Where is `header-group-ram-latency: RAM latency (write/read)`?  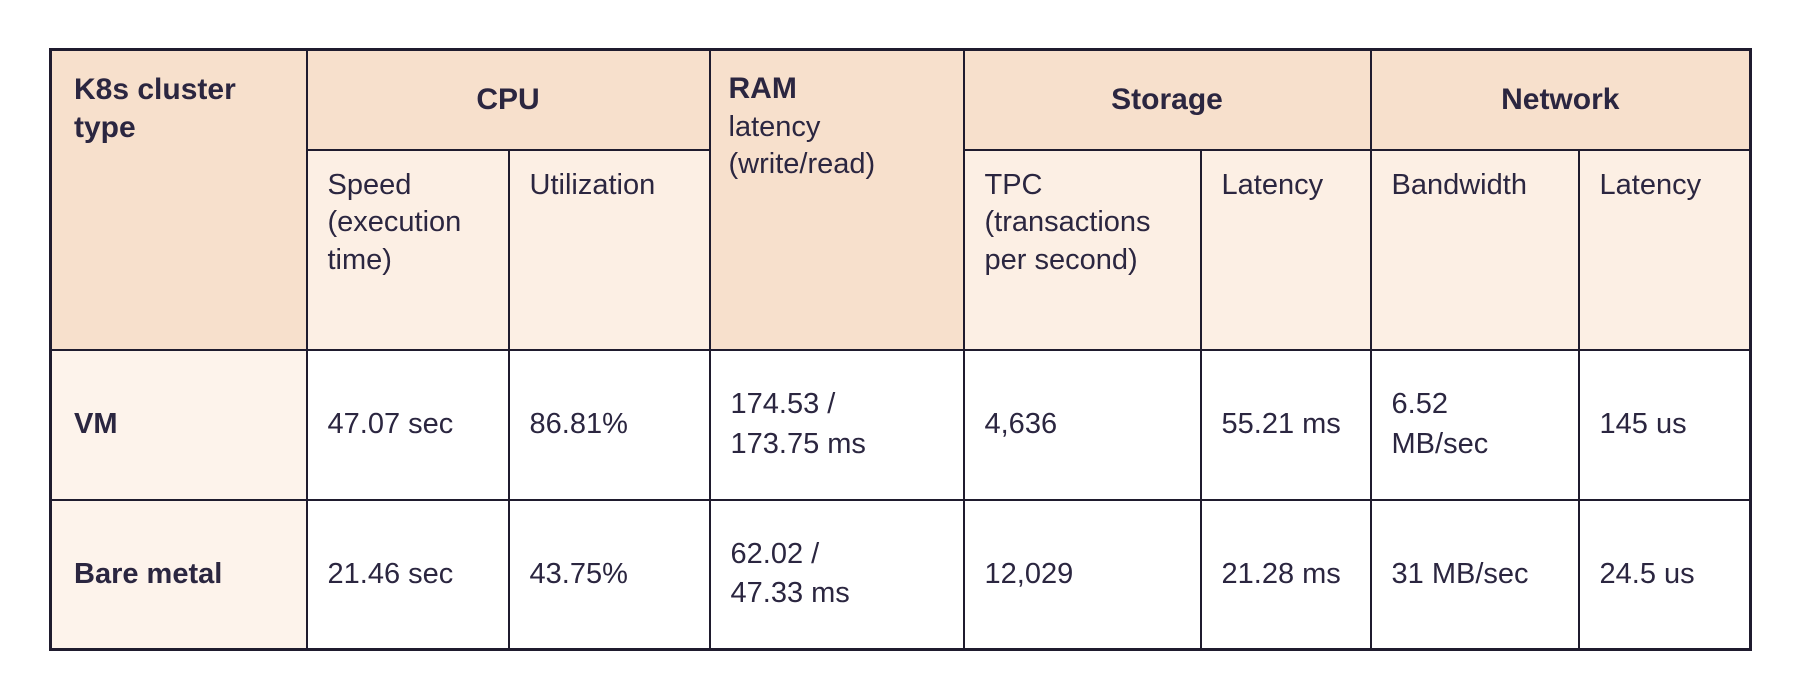 header-group-ram-latency: RAM latency (write/read) is located at coordinates (836, 199).